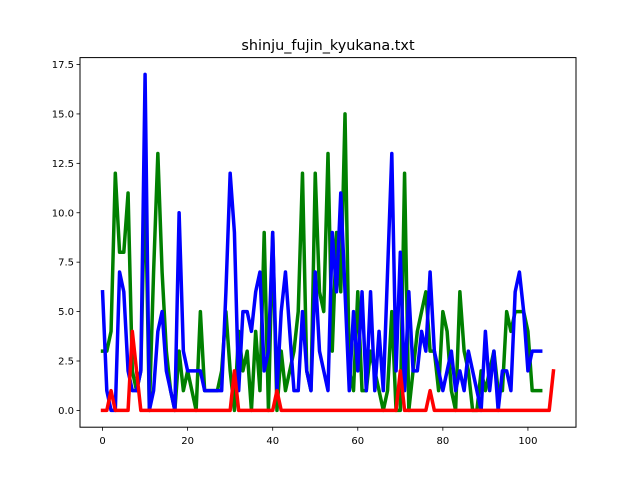  What do you see at coordinates (357, 441) in the screenshot?
I see `x-tick-label: 60` at bounding box center [357, 441].